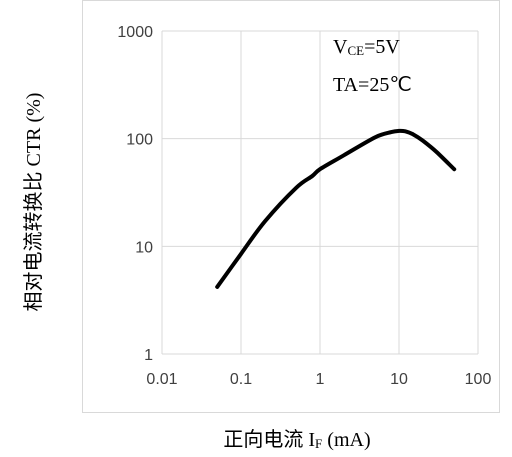 The height and width of the screenshot is (457, 512). I want to click on y-tick-label: 100, so click(139, 140).